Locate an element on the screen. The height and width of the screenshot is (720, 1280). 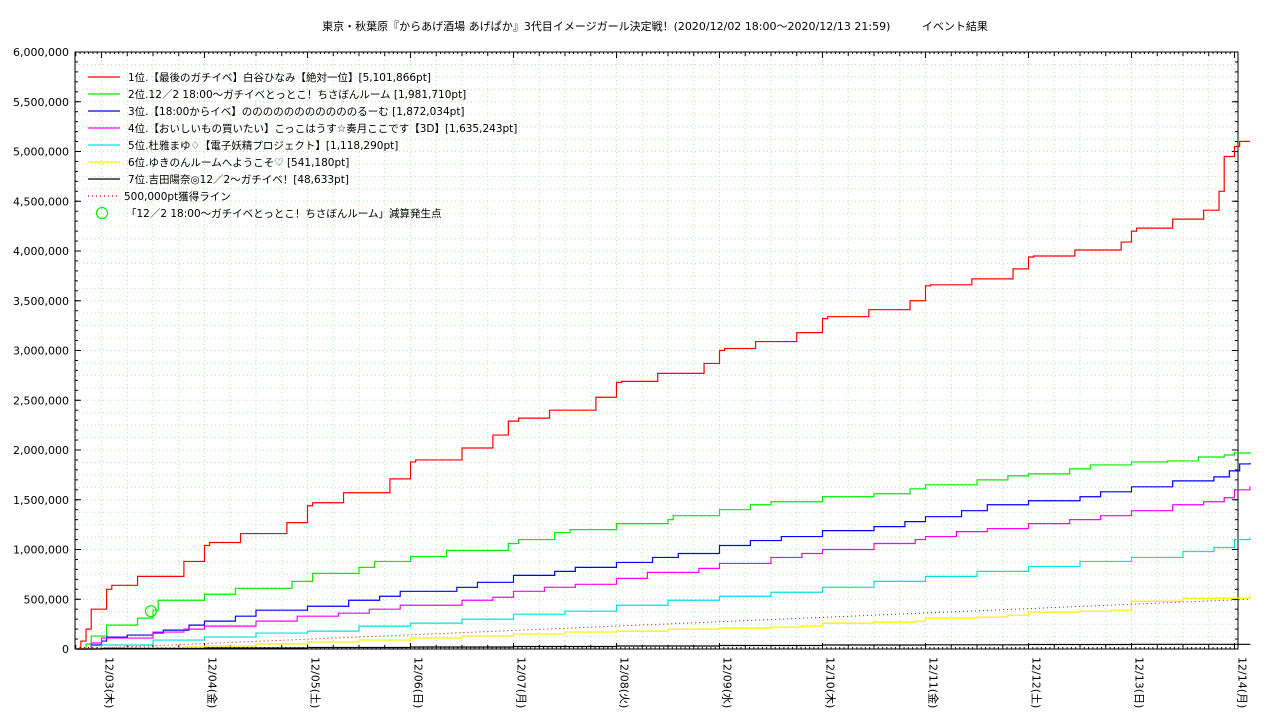
y-tick-label: 1,500,000 is located at coordinates (41, 500).